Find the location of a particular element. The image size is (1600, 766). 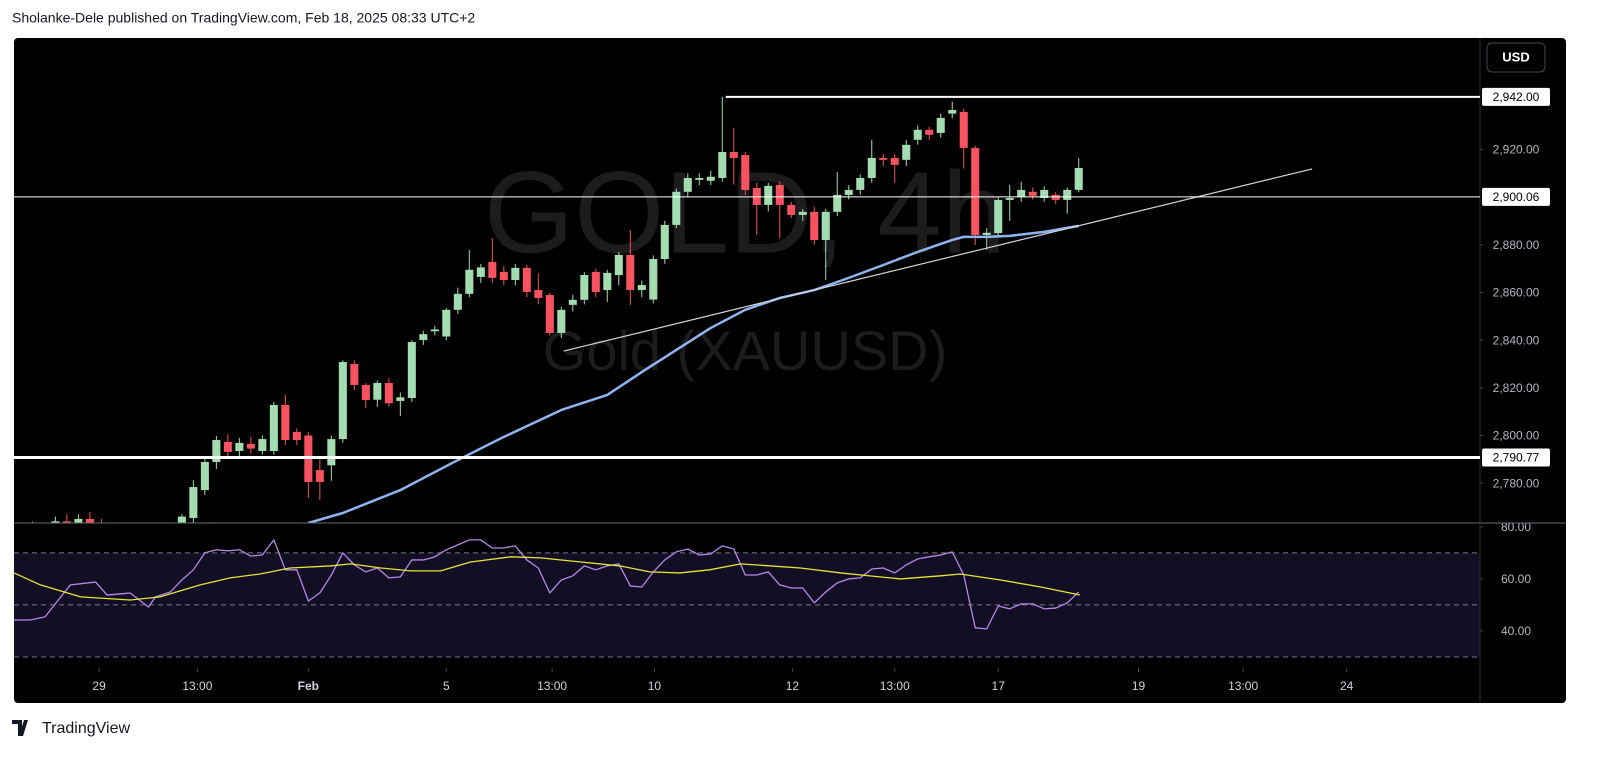

level-label: 2,790.77 is located at coordinates (1516, 458).